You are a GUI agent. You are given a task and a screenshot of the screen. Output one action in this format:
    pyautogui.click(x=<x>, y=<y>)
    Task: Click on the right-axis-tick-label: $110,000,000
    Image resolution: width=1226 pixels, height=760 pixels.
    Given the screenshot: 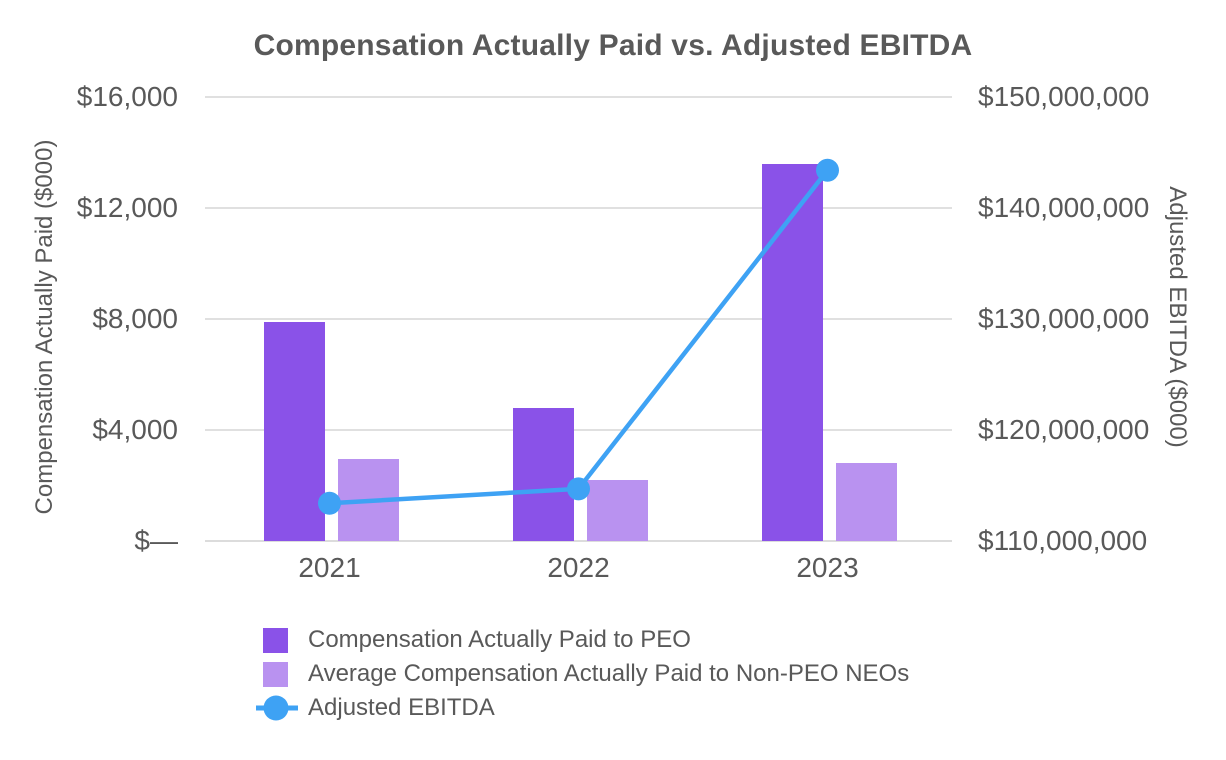 What is the action you would take?
    pyautogui.click(x=1063, y=540)
    